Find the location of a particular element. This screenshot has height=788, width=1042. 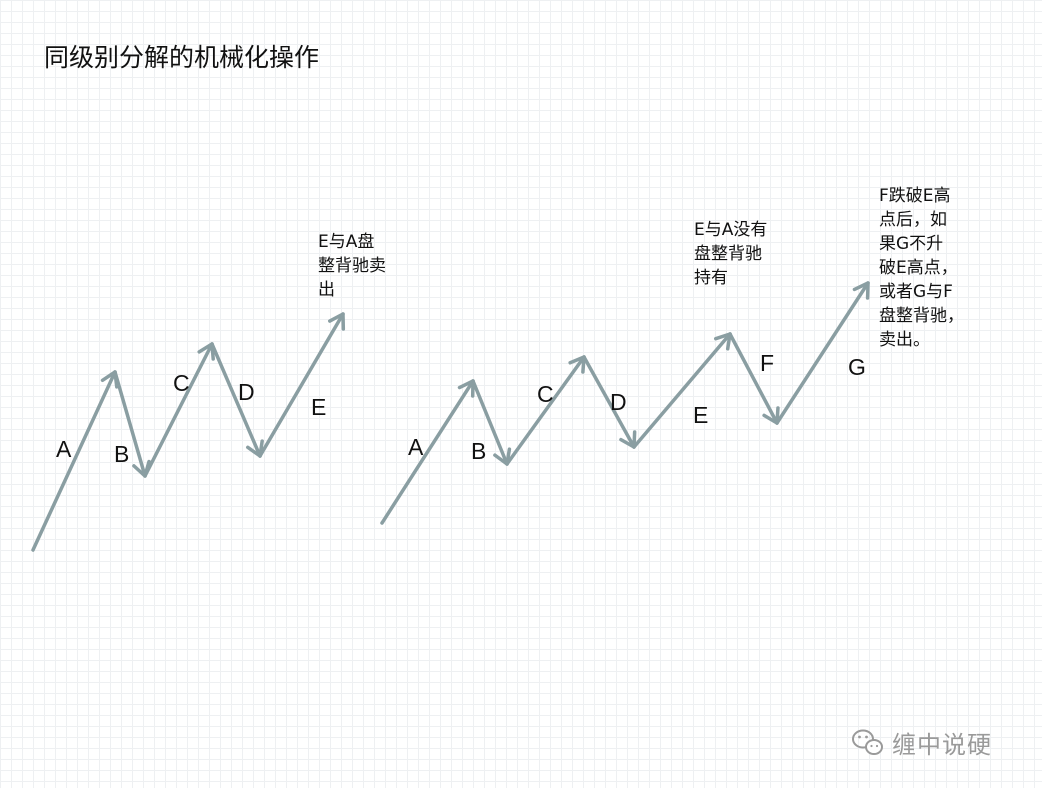

watermark: 缠中说硬 is located at coordinates (921, 742).